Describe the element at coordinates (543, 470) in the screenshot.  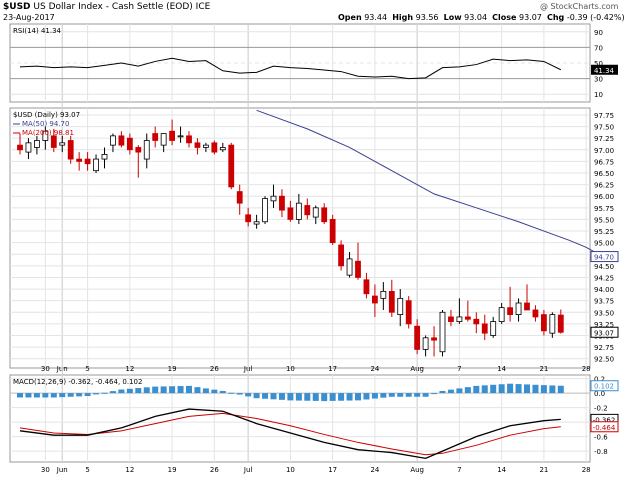
I see `macd-x-tick-13: 21` at that location.